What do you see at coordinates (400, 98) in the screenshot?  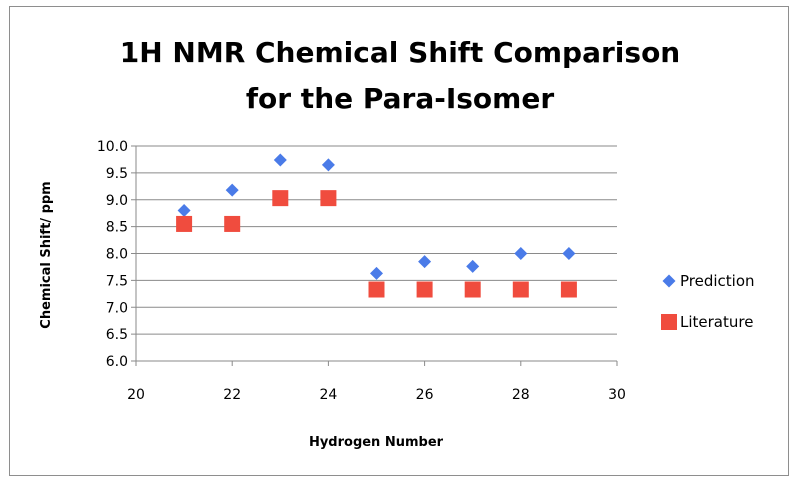 I see `chart-title-line2: for the Para-Isomer` at bounding box center [400, 98].